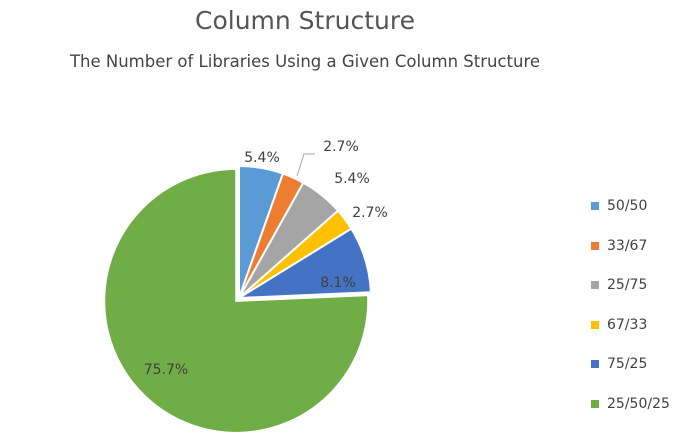  Describe the element at coordinates (370, 213) in the screenshot. I see `data-label-67-33: 2.7%` at that location.